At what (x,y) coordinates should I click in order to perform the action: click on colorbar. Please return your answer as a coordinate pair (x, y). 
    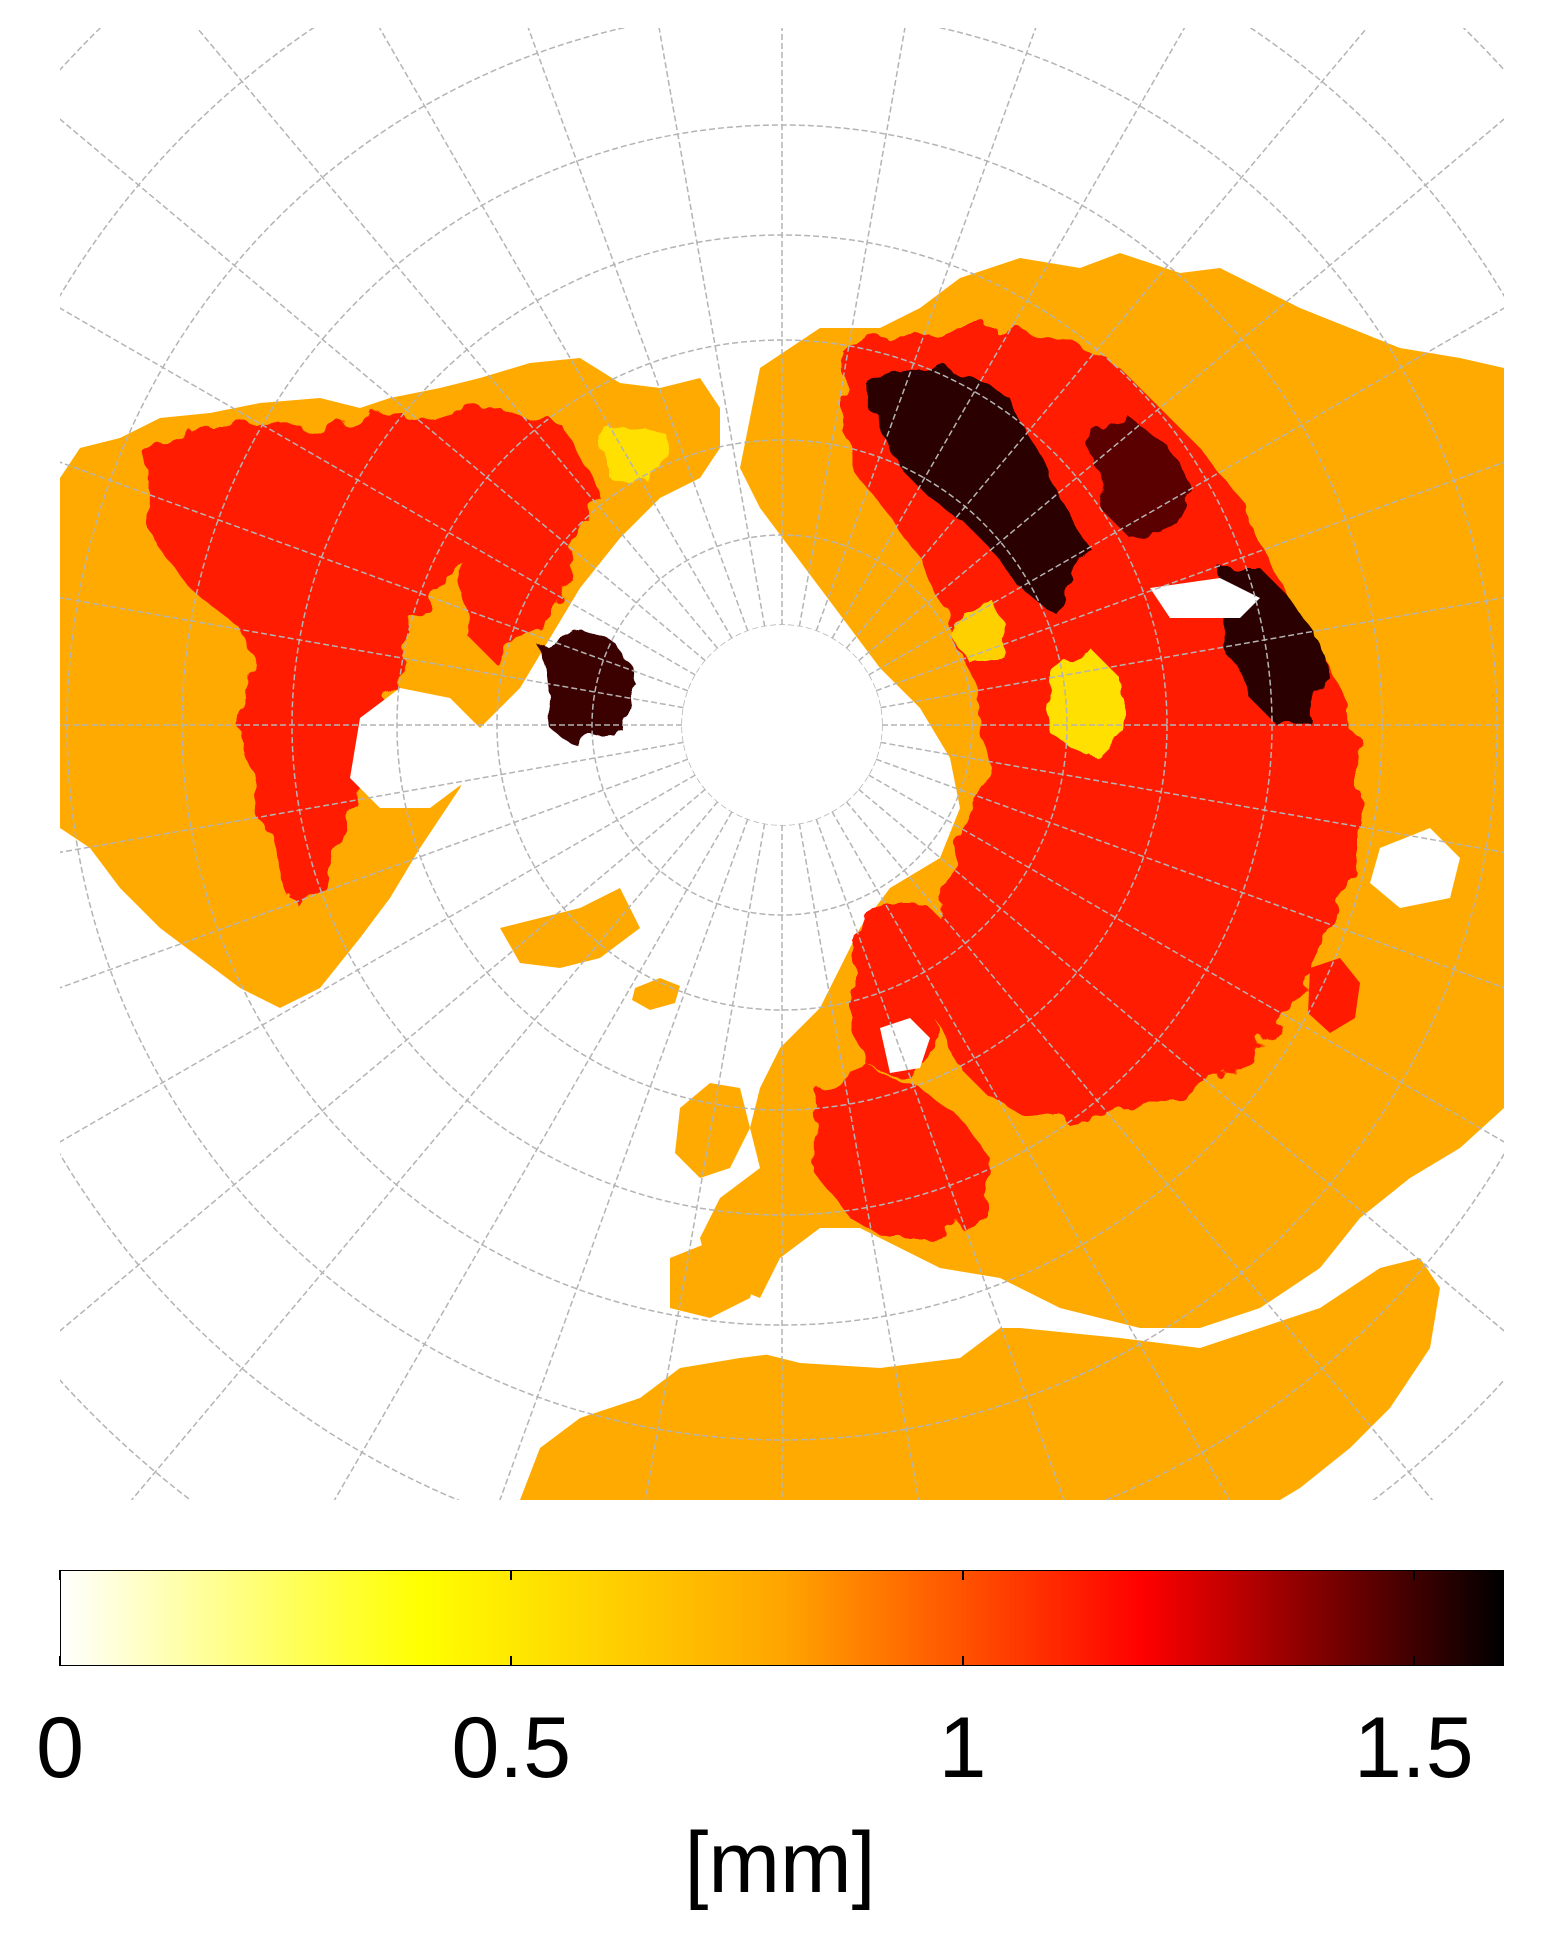
    Looking at the image, I should click on (782, 1618).